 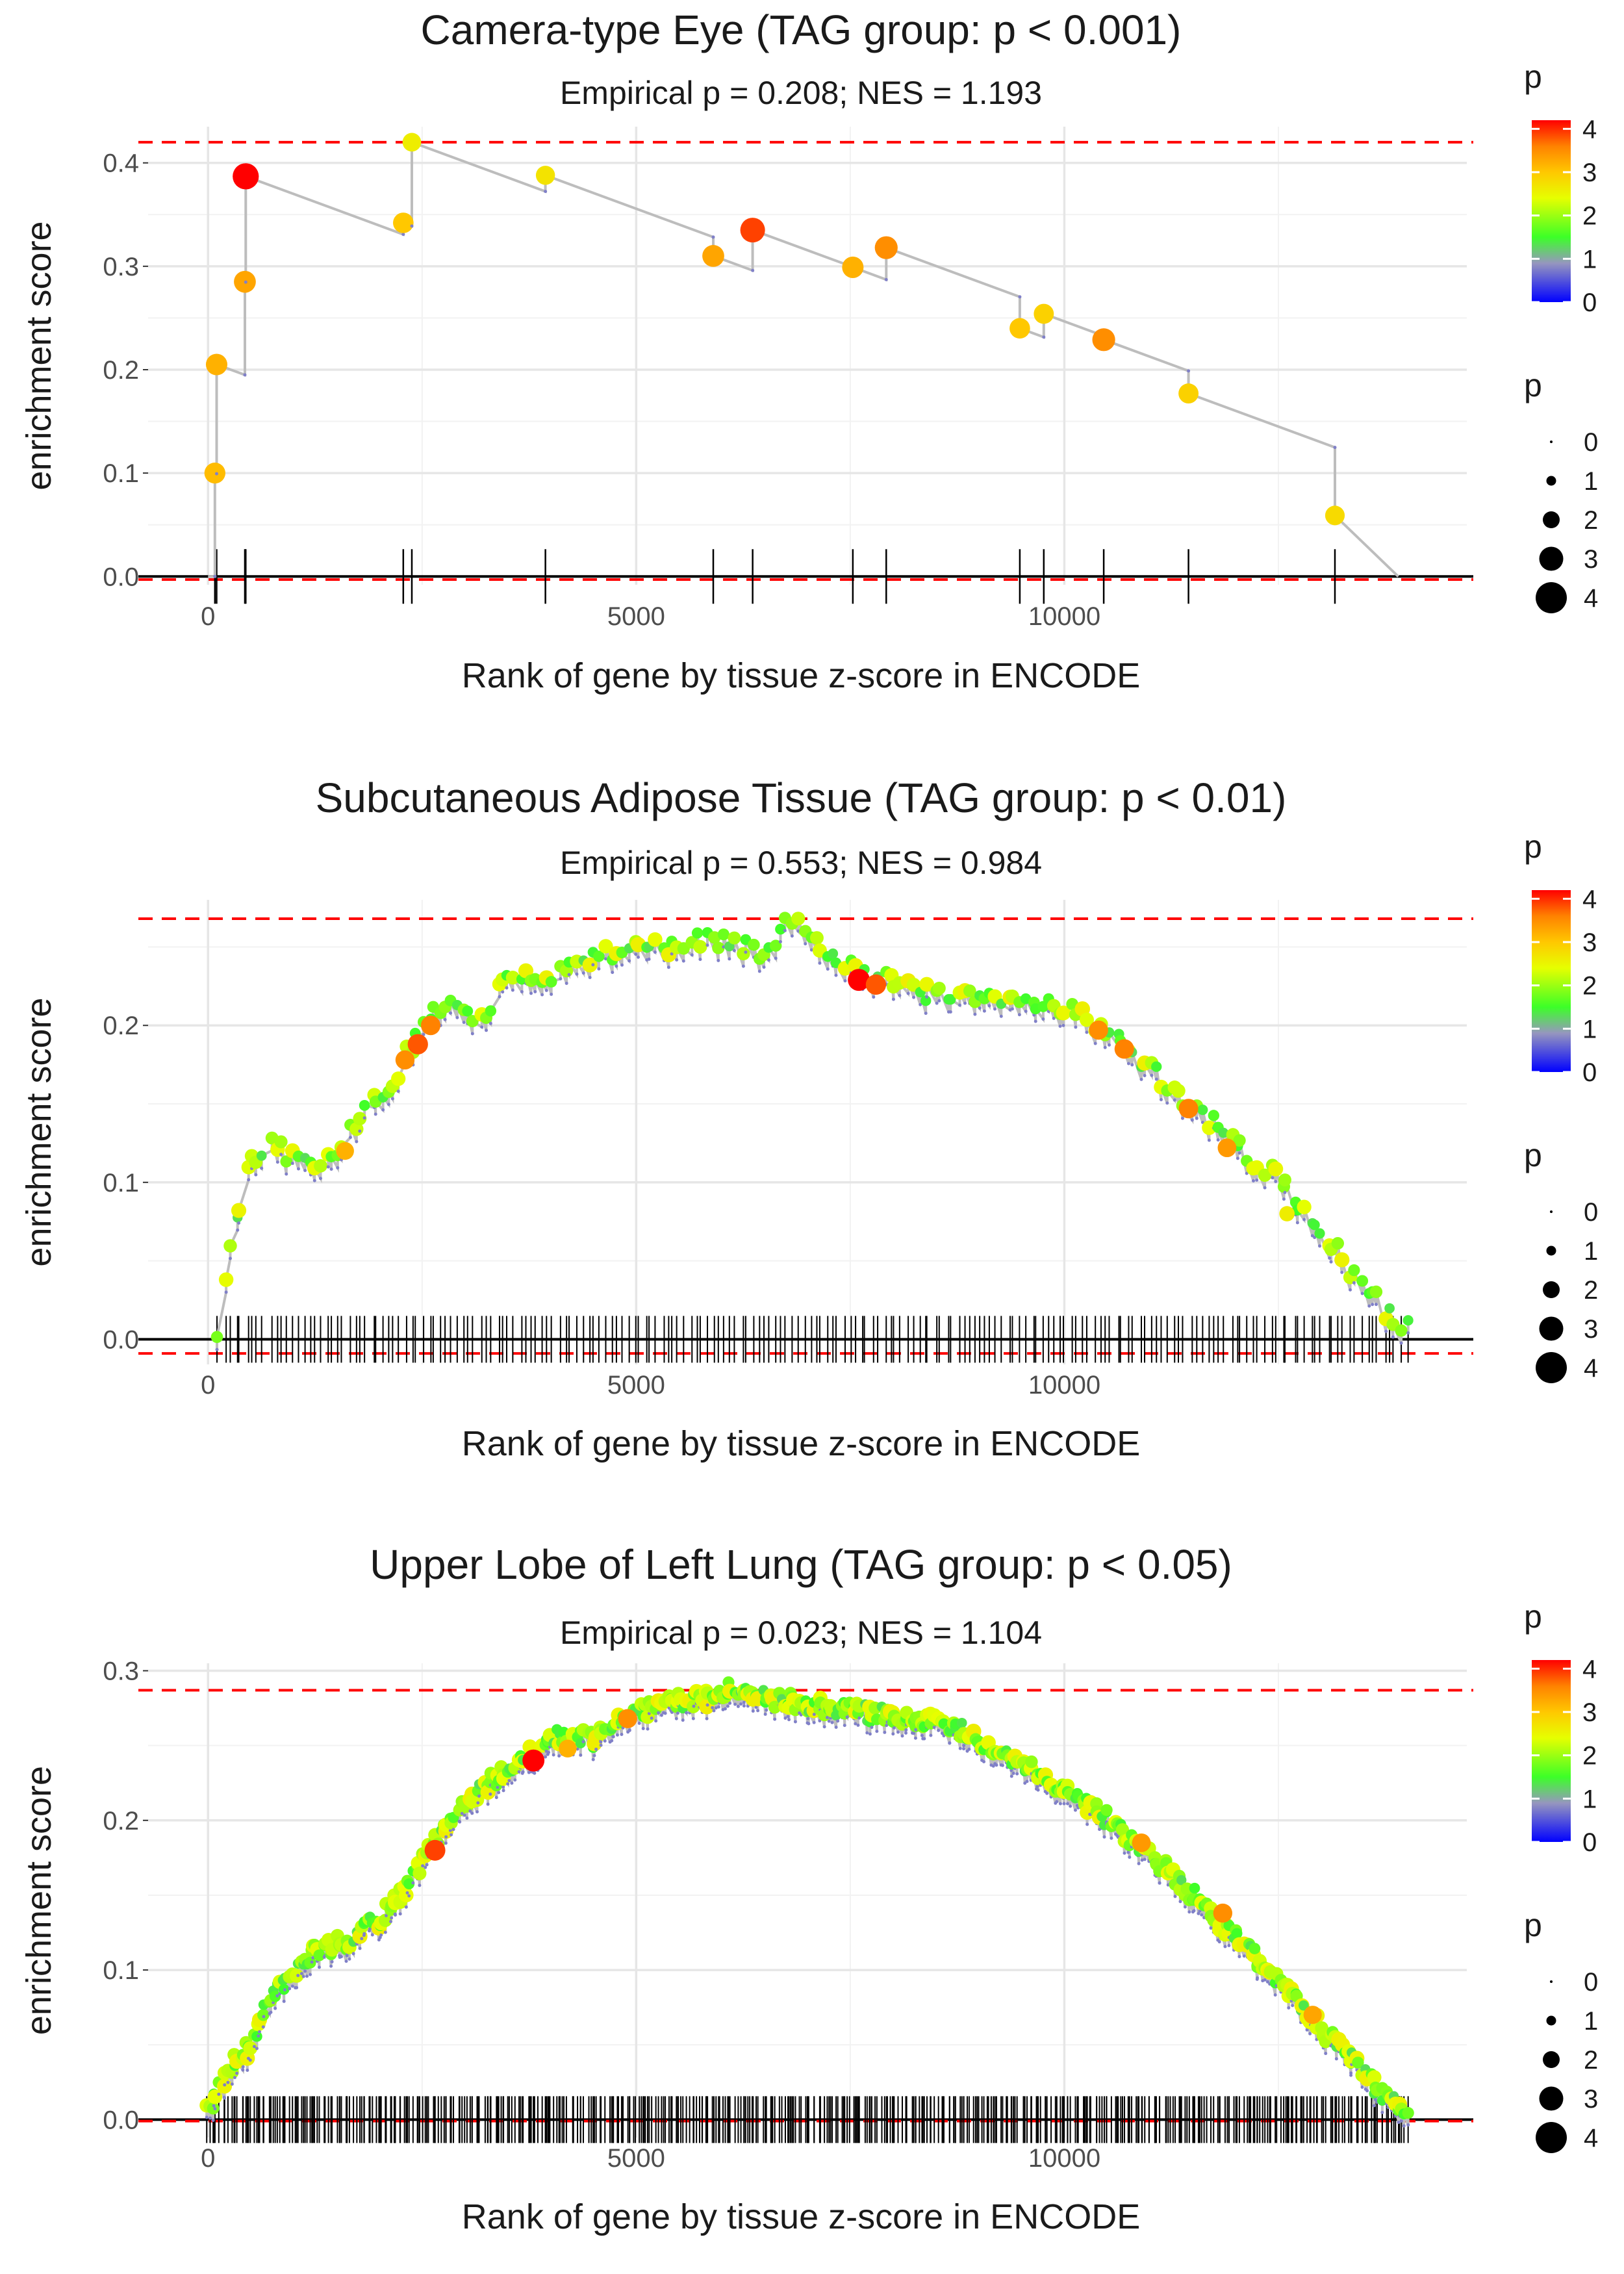 What do you see at coordinates (801, 2216) in the screenshot?
I see `x-axis-label: Rank of gene by tissue z-score in ENCODE` at bounding box center [801, 2216].